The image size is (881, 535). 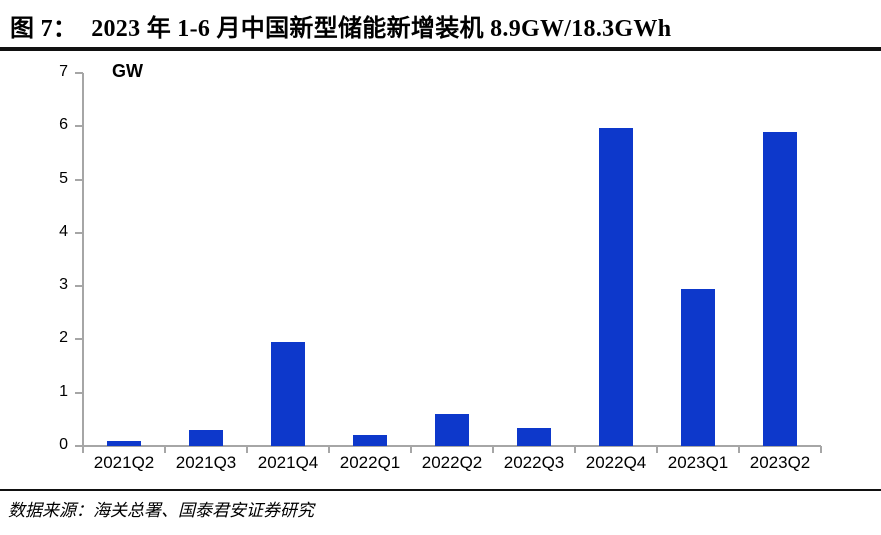 I want to click on bar-2021Q4, so click(x=288, y=394).